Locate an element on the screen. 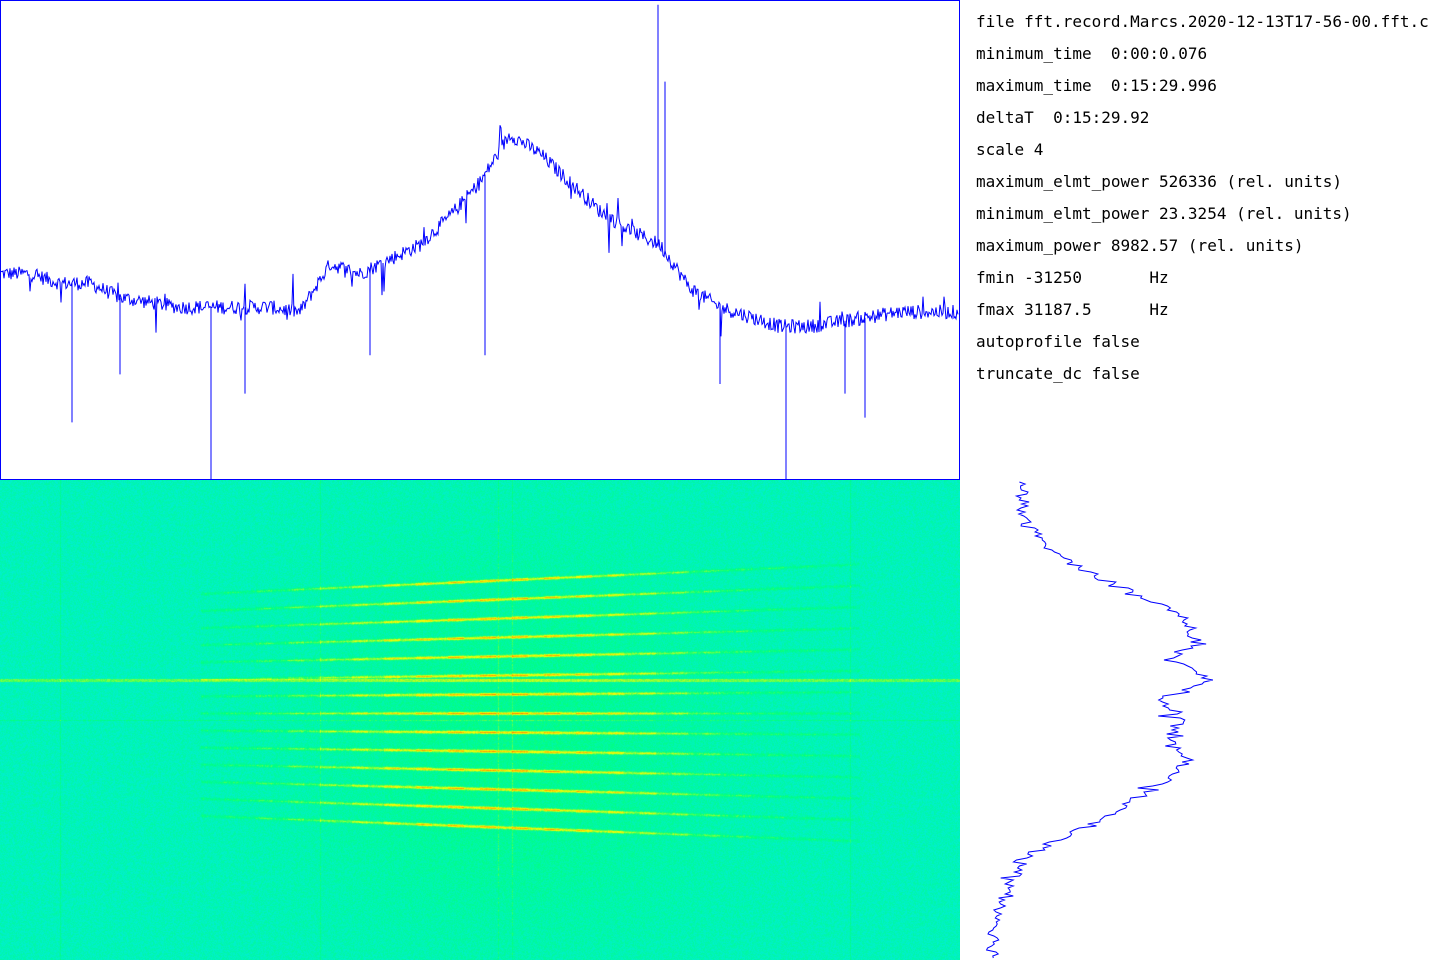  info-delta-t: deltaT 0:15:29.92 is located at coordinates (1063, 117).